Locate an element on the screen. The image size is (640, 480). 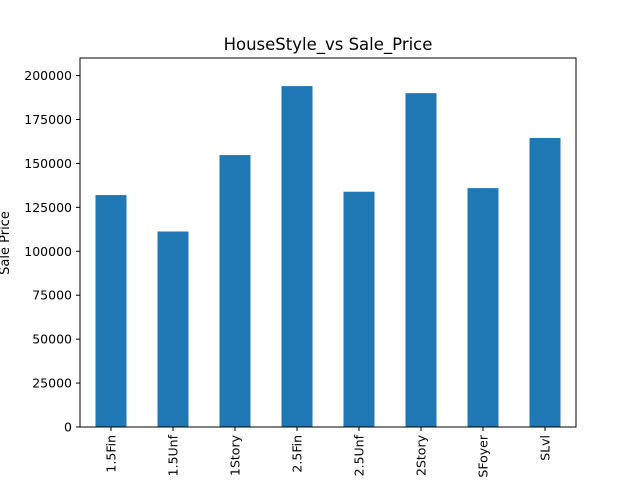
bar-1.5Fin is located at coordinates (111, 311).